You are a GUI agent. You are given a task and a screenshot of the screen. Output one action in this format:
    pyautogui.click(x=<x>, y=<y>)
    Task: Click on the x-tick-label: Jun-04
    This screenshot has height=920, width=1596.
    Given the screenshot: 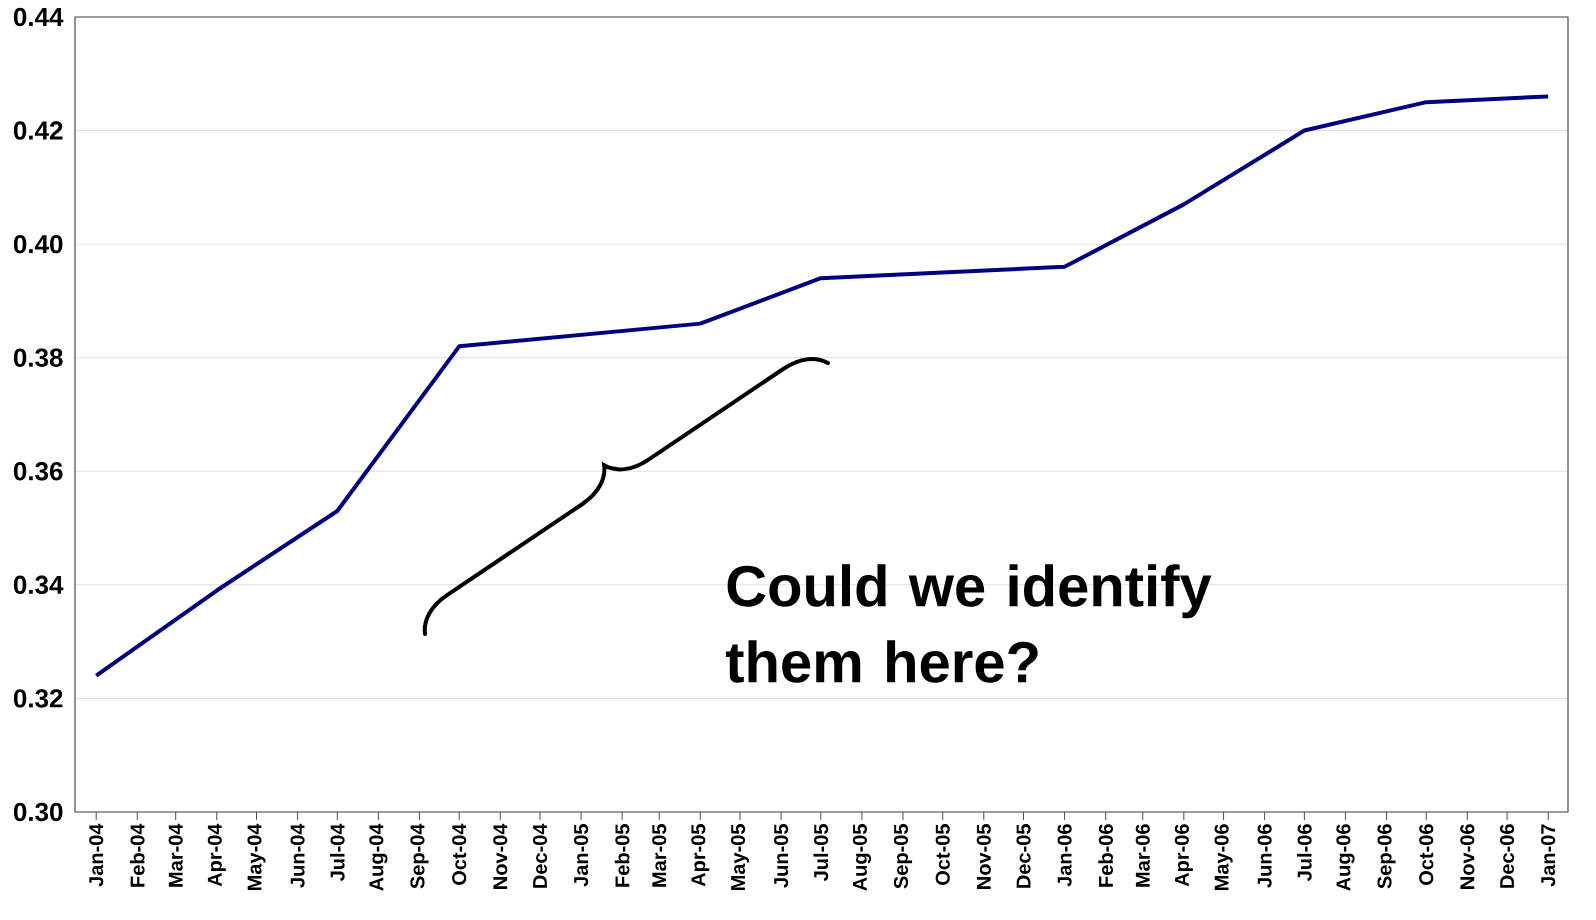 What is the action you would take?
    pyautogui.click(x=297, y=855)
    